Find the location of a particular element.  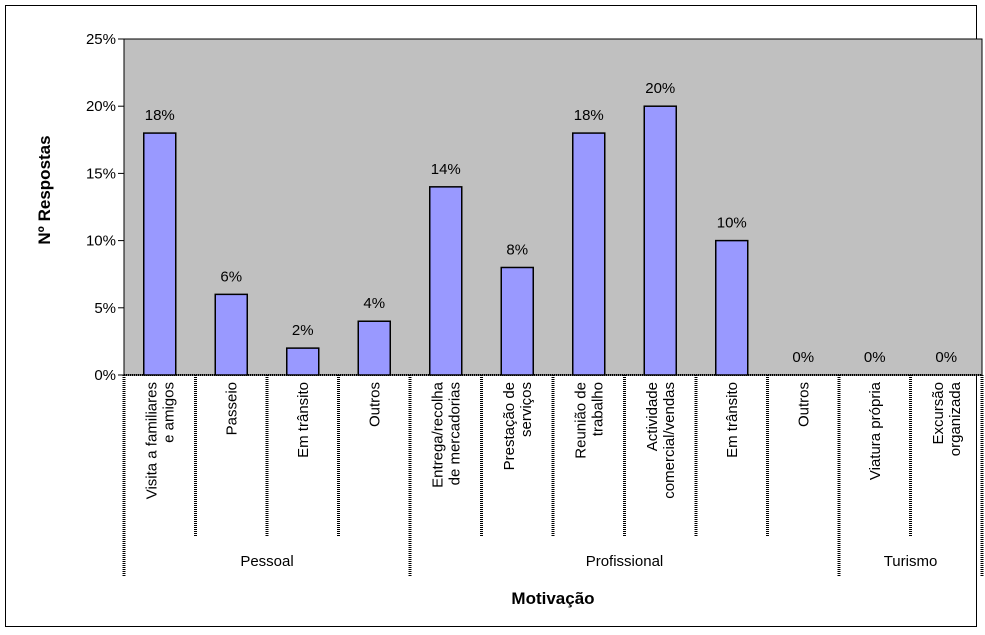

category-label-line: Entrega/recolha is located at coordinates (437, 434).